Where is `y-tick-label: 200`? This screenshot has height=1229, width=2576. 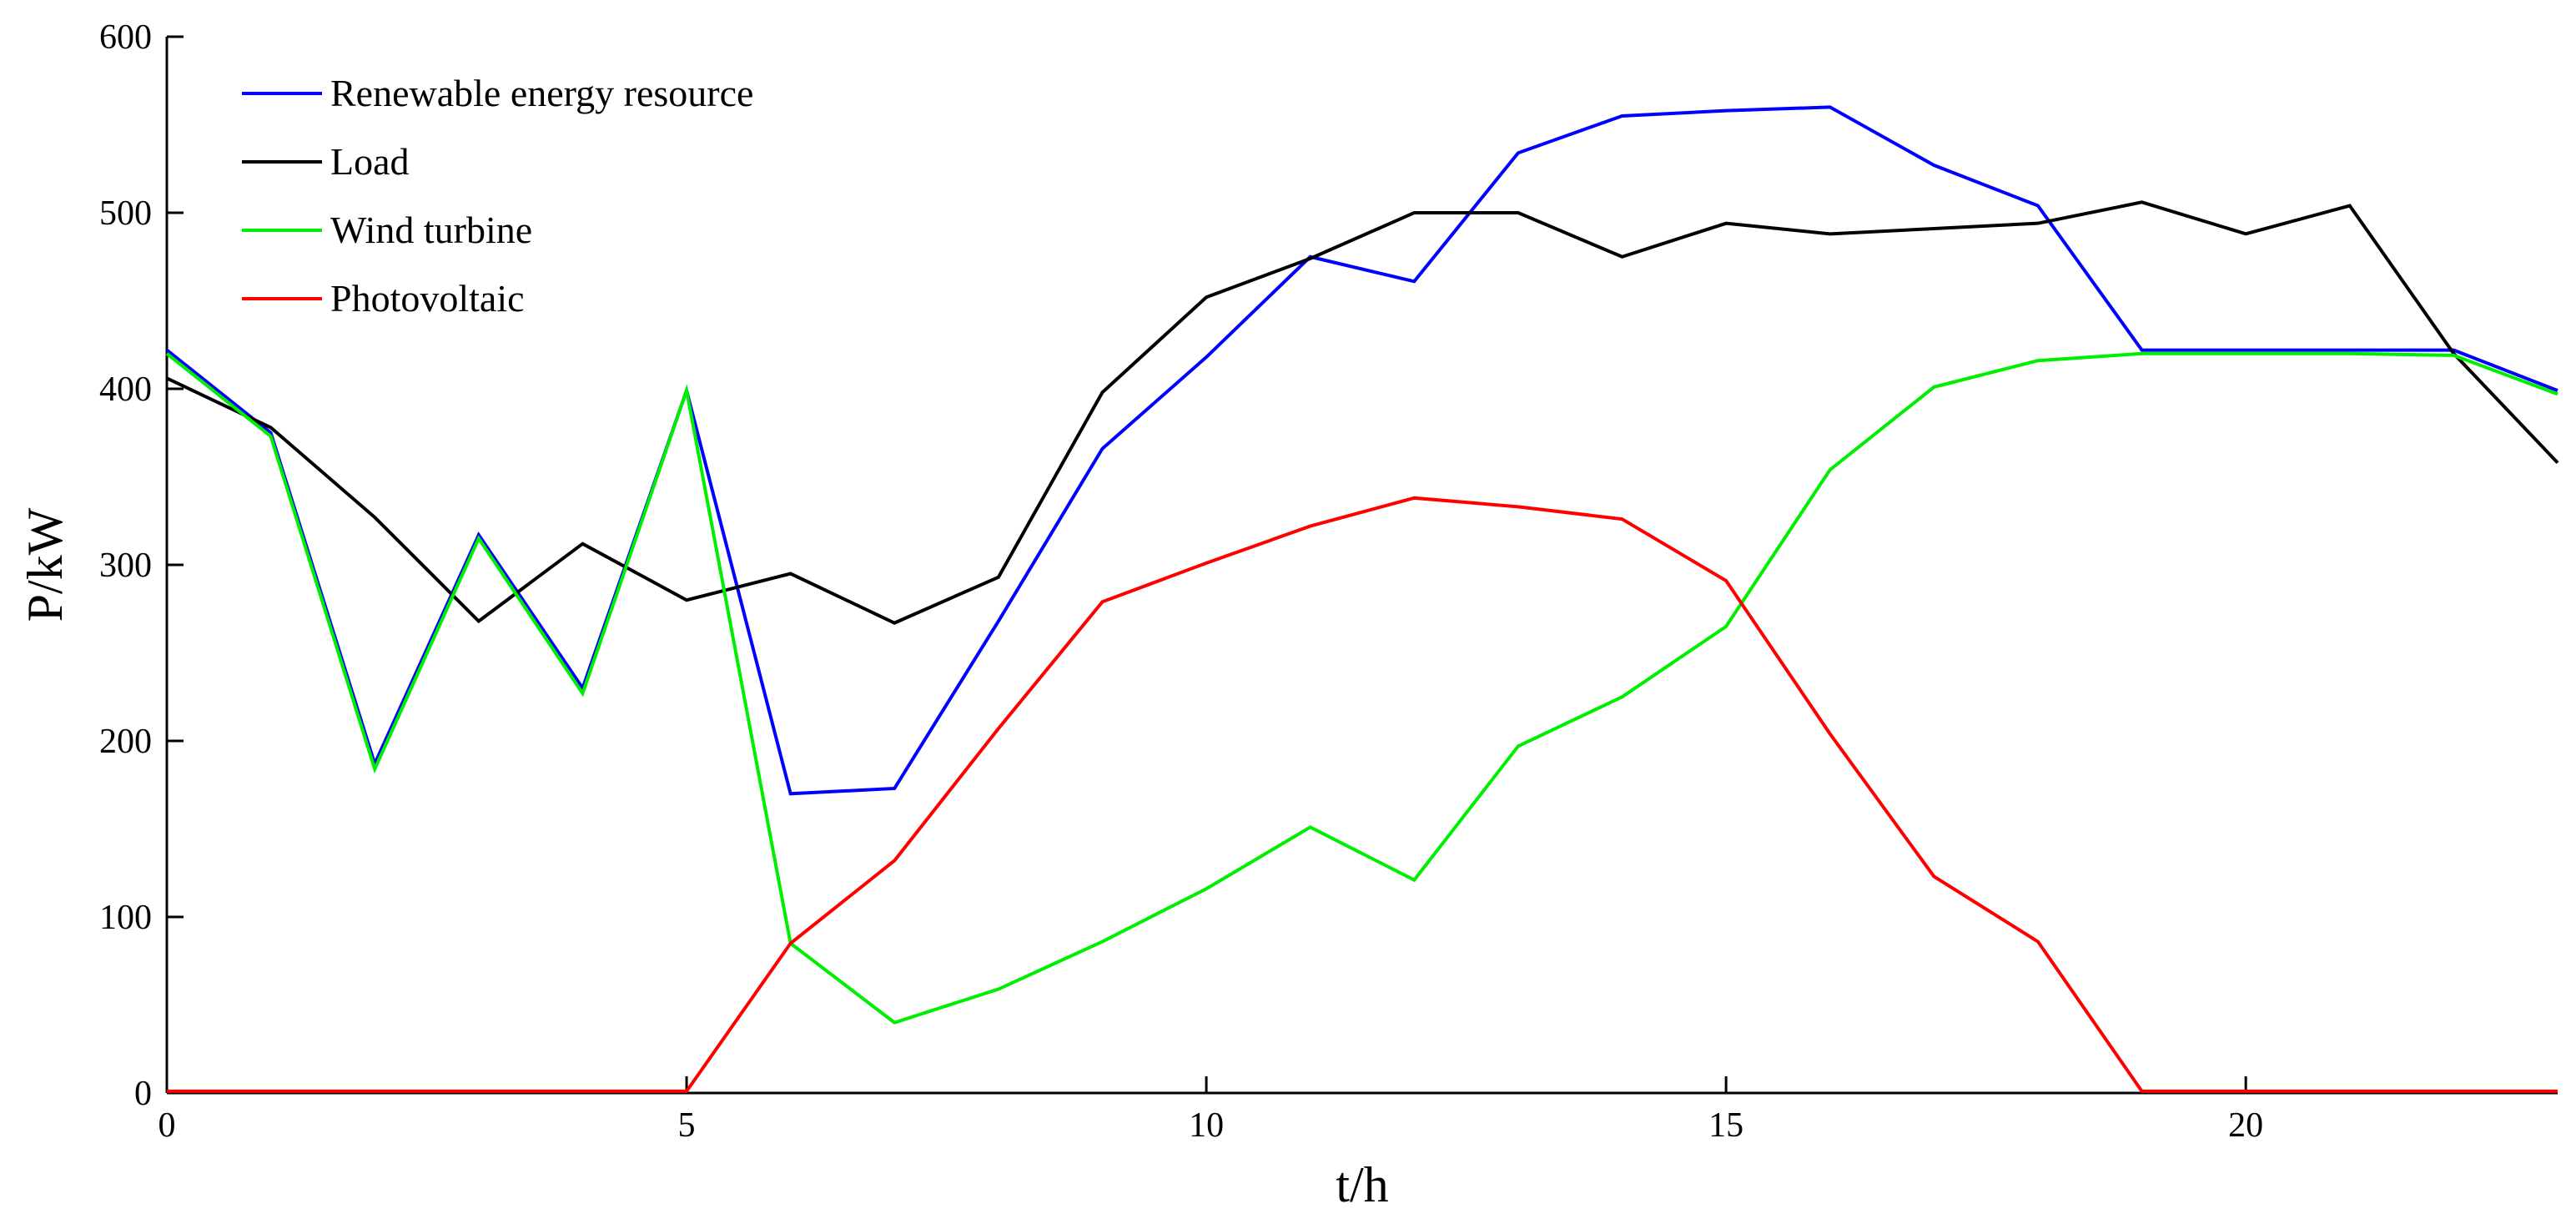 y-tick-label: 200 is located at coordinates (125, 742).